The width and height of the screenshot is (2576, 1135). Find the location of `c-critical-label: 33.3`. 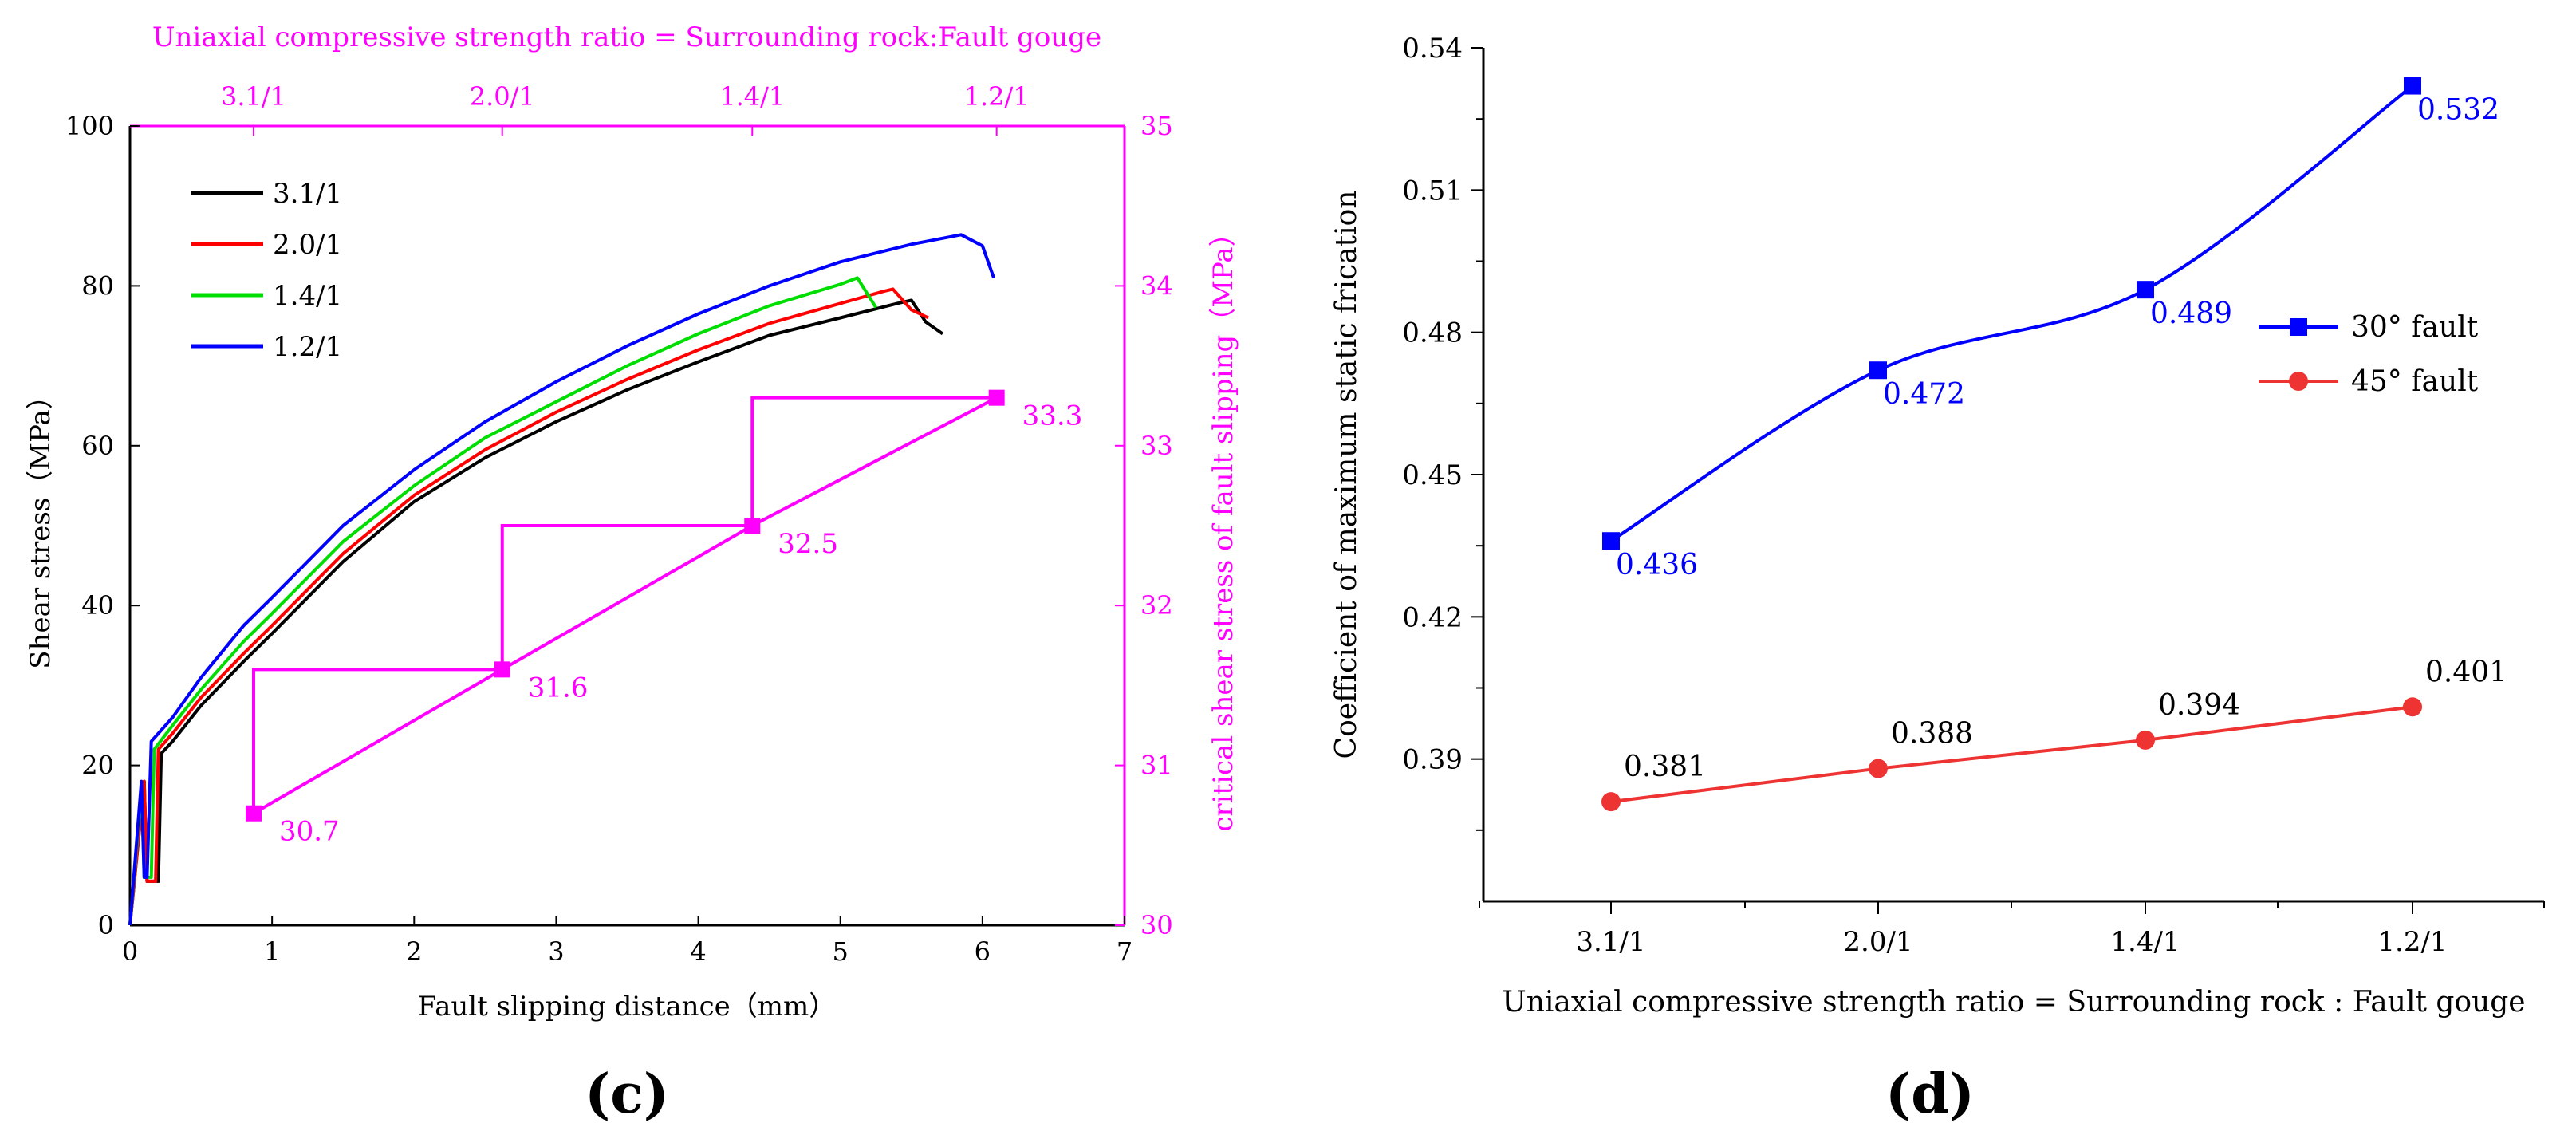

c-critical-label: 33.3 is located at coordinates (1052, 416).